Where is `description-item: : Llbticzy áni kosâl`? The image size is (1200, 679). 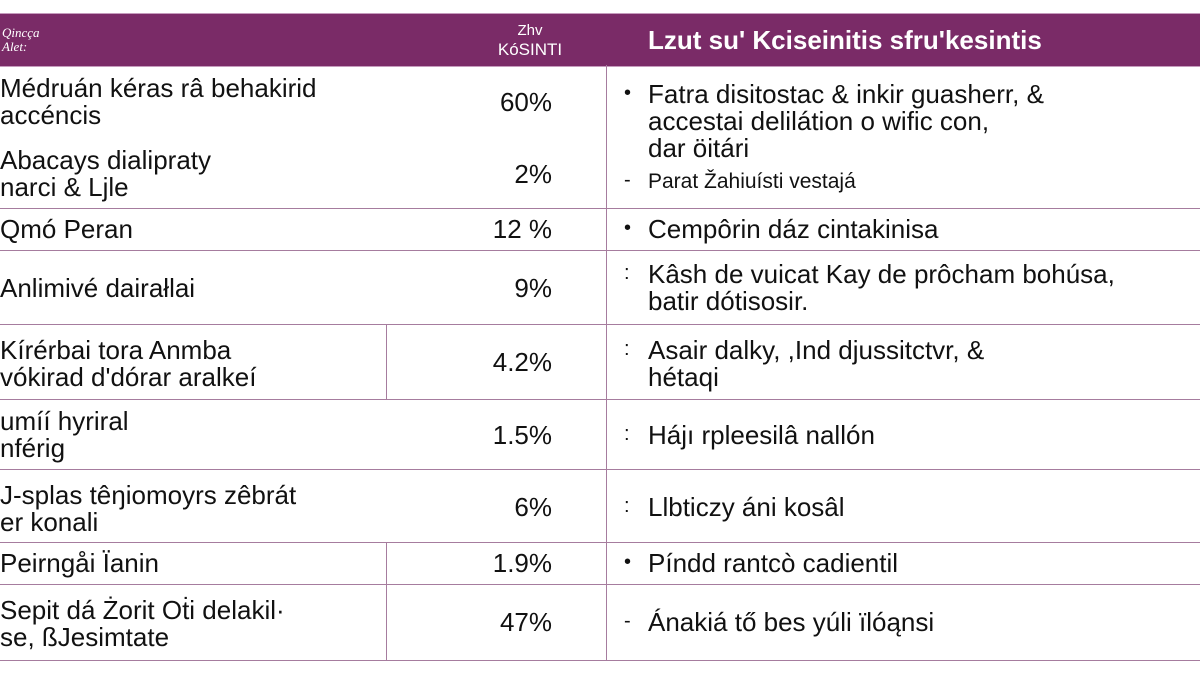
description-item: : Llbticzy áni kosâl is located at coordinates (909, 507).